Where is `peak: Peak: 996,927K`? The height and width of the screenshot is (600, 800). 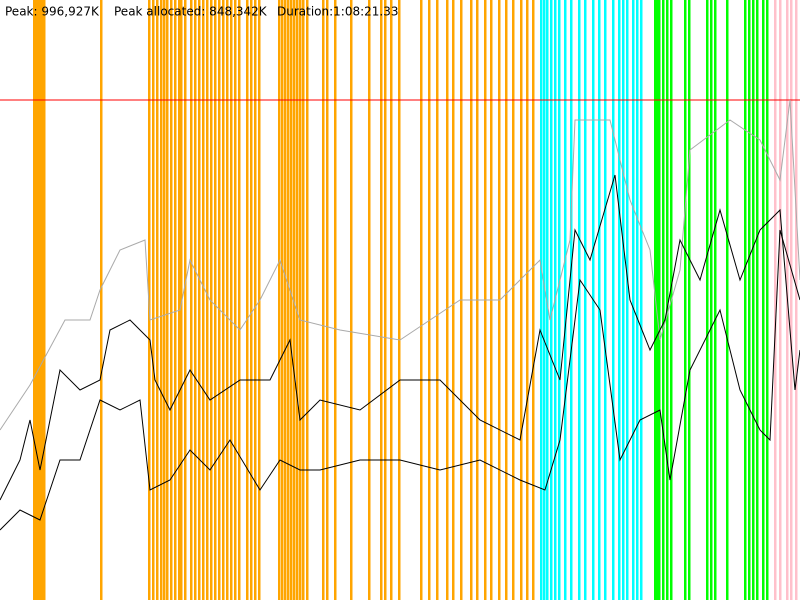 peak: Peak: 996,927K is located at coordinates (52, 12).